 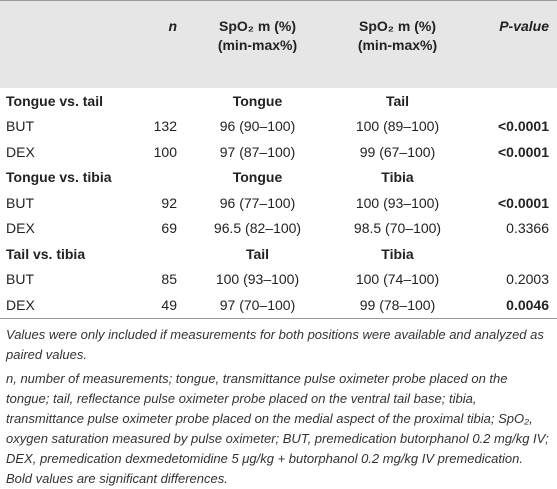 What do you see at coordinates (169, 228) in the screenshot?
I see `n-cell: 69` at bounding box center [169, 228].